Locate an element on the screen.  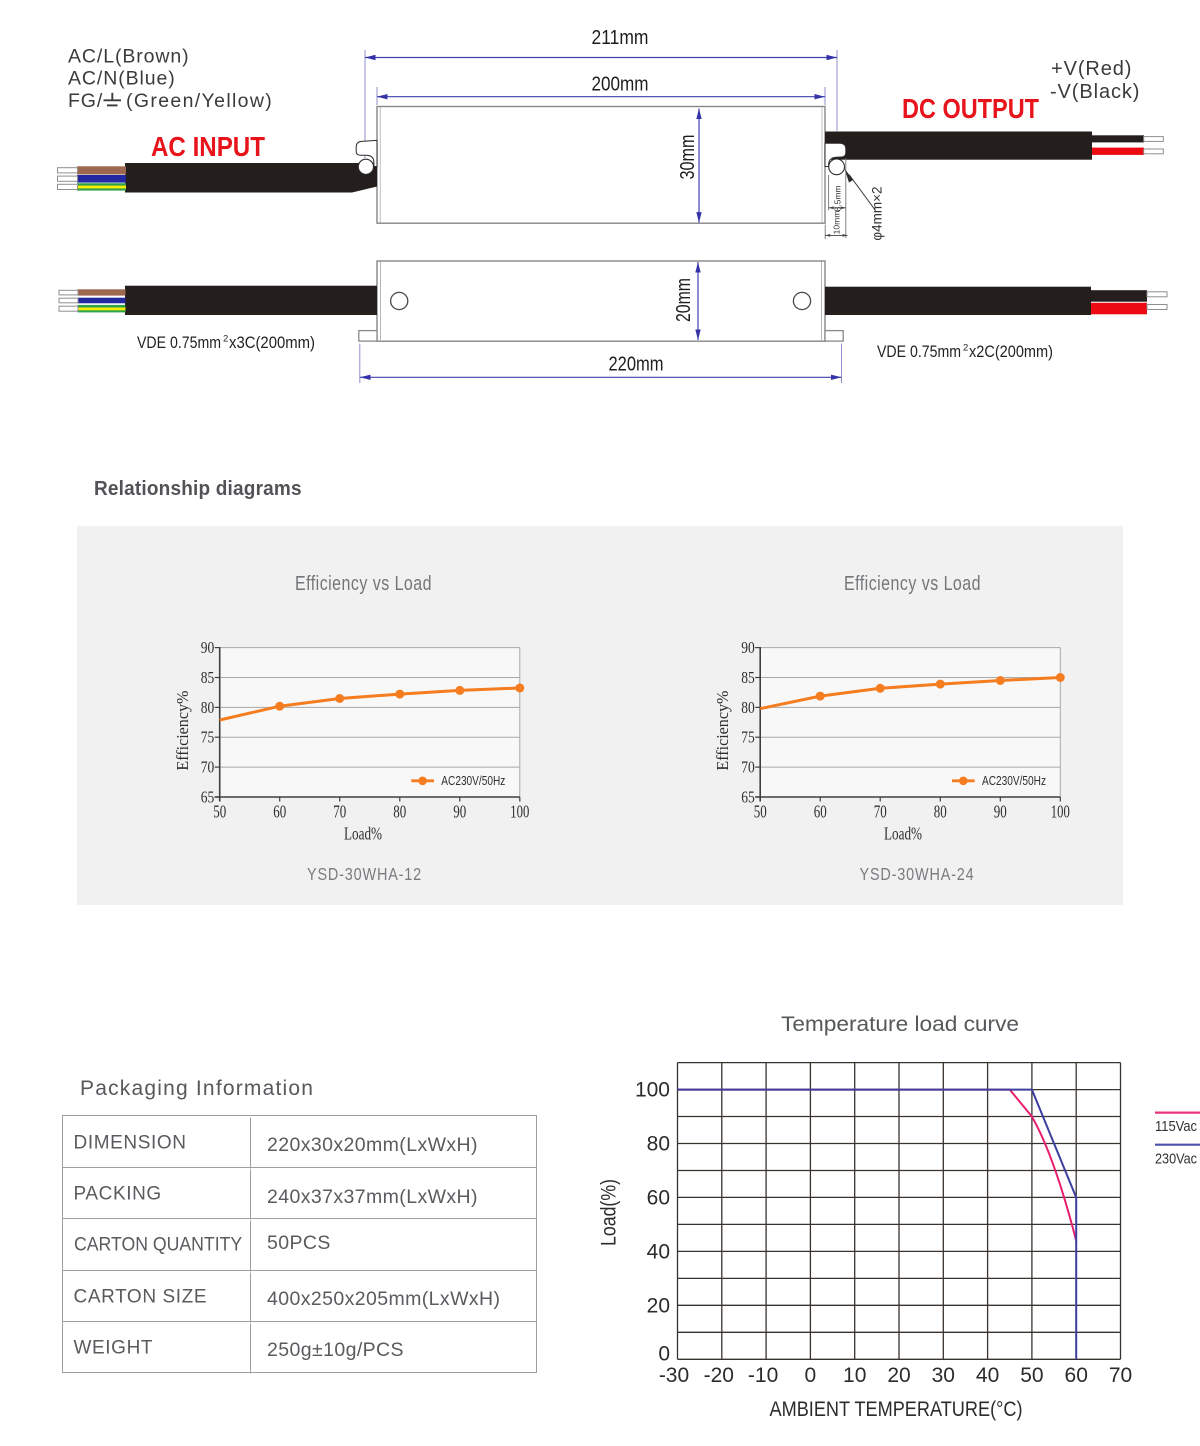
svg-text: -20 is located at coordinates (719, 1375).